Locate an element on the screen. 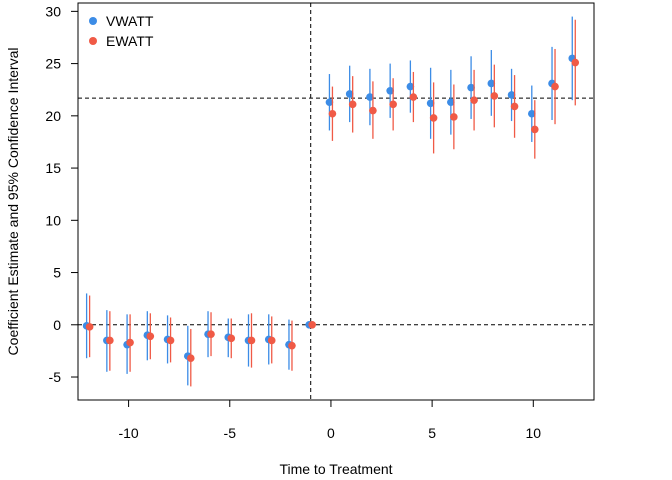  legend-marker-vwatt is located at coordinates (93, 21).